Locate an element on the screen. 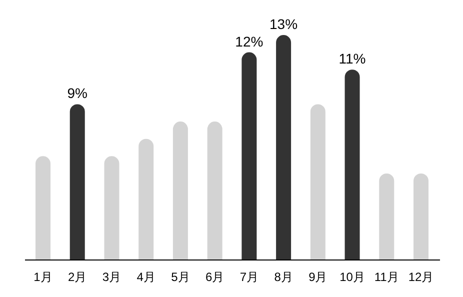 This screenshot has height=297, width=463. x-tick-label: 5月 is located at coordinates (180, 277).